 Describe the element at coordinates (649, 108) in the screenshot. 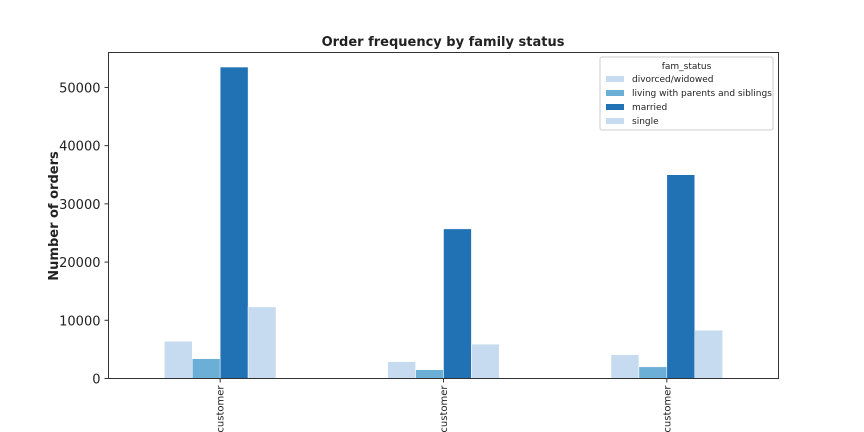

I see `legend-entry-label: married` at that location.